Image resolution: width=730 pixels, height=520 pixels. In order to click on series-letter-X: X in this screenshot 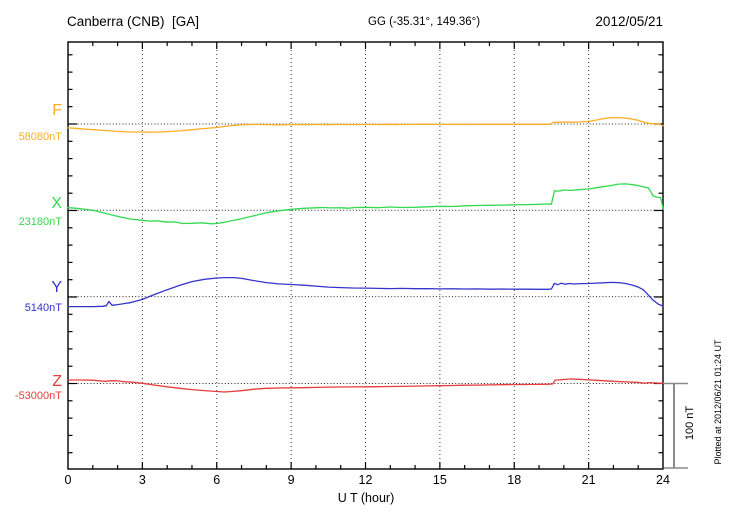, I will do `click(56, 203)`.